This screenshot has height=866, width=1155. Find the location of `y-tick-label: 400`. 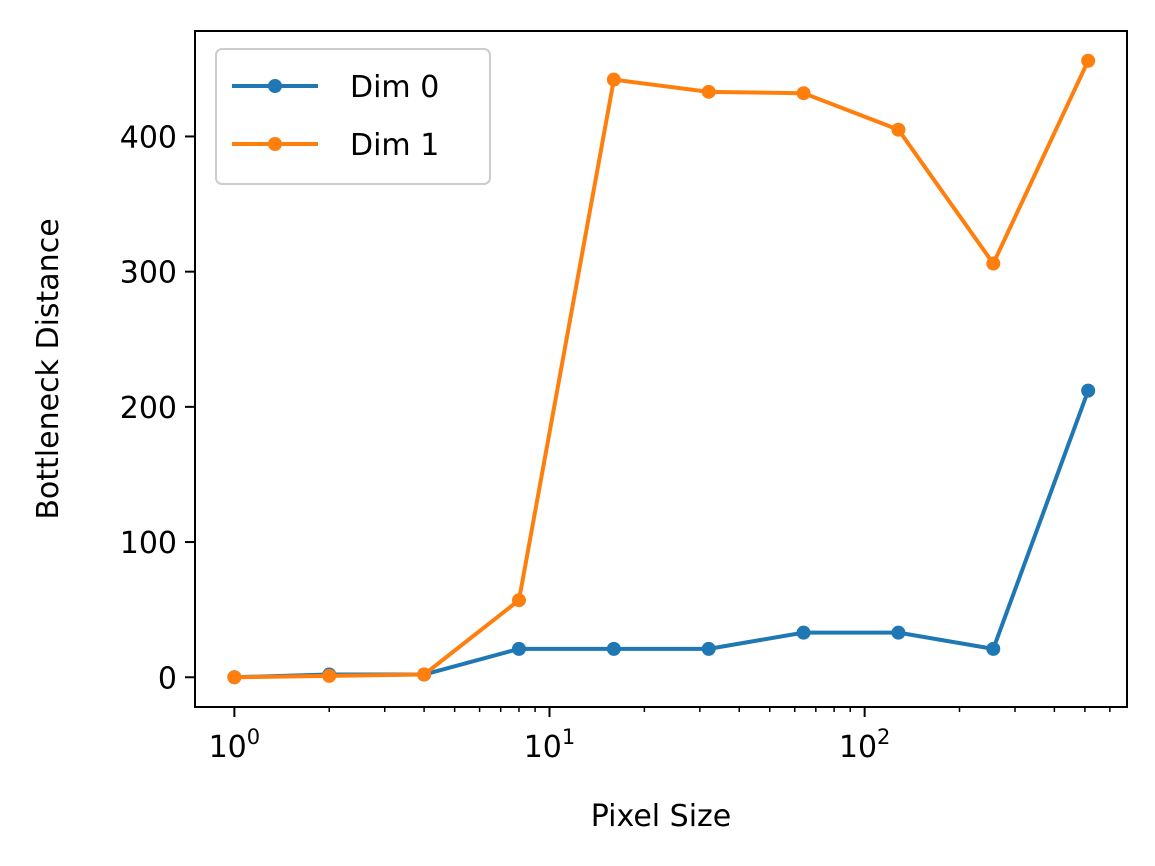

y-tick-label: 400 is located at coordinates (148, 137).